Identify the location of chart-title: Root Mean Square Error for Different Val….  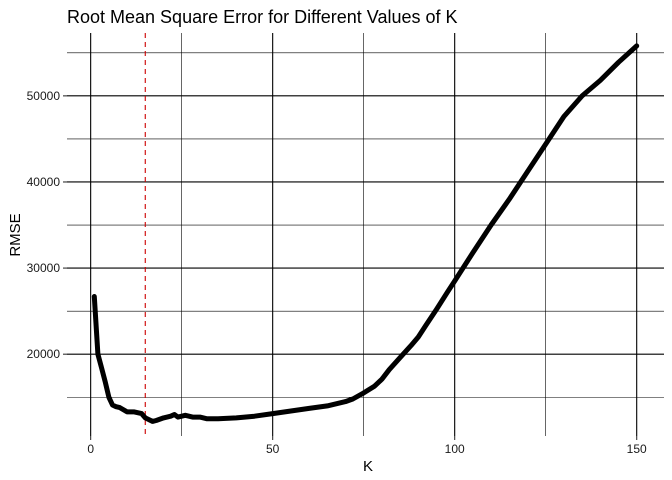
(262, 17).